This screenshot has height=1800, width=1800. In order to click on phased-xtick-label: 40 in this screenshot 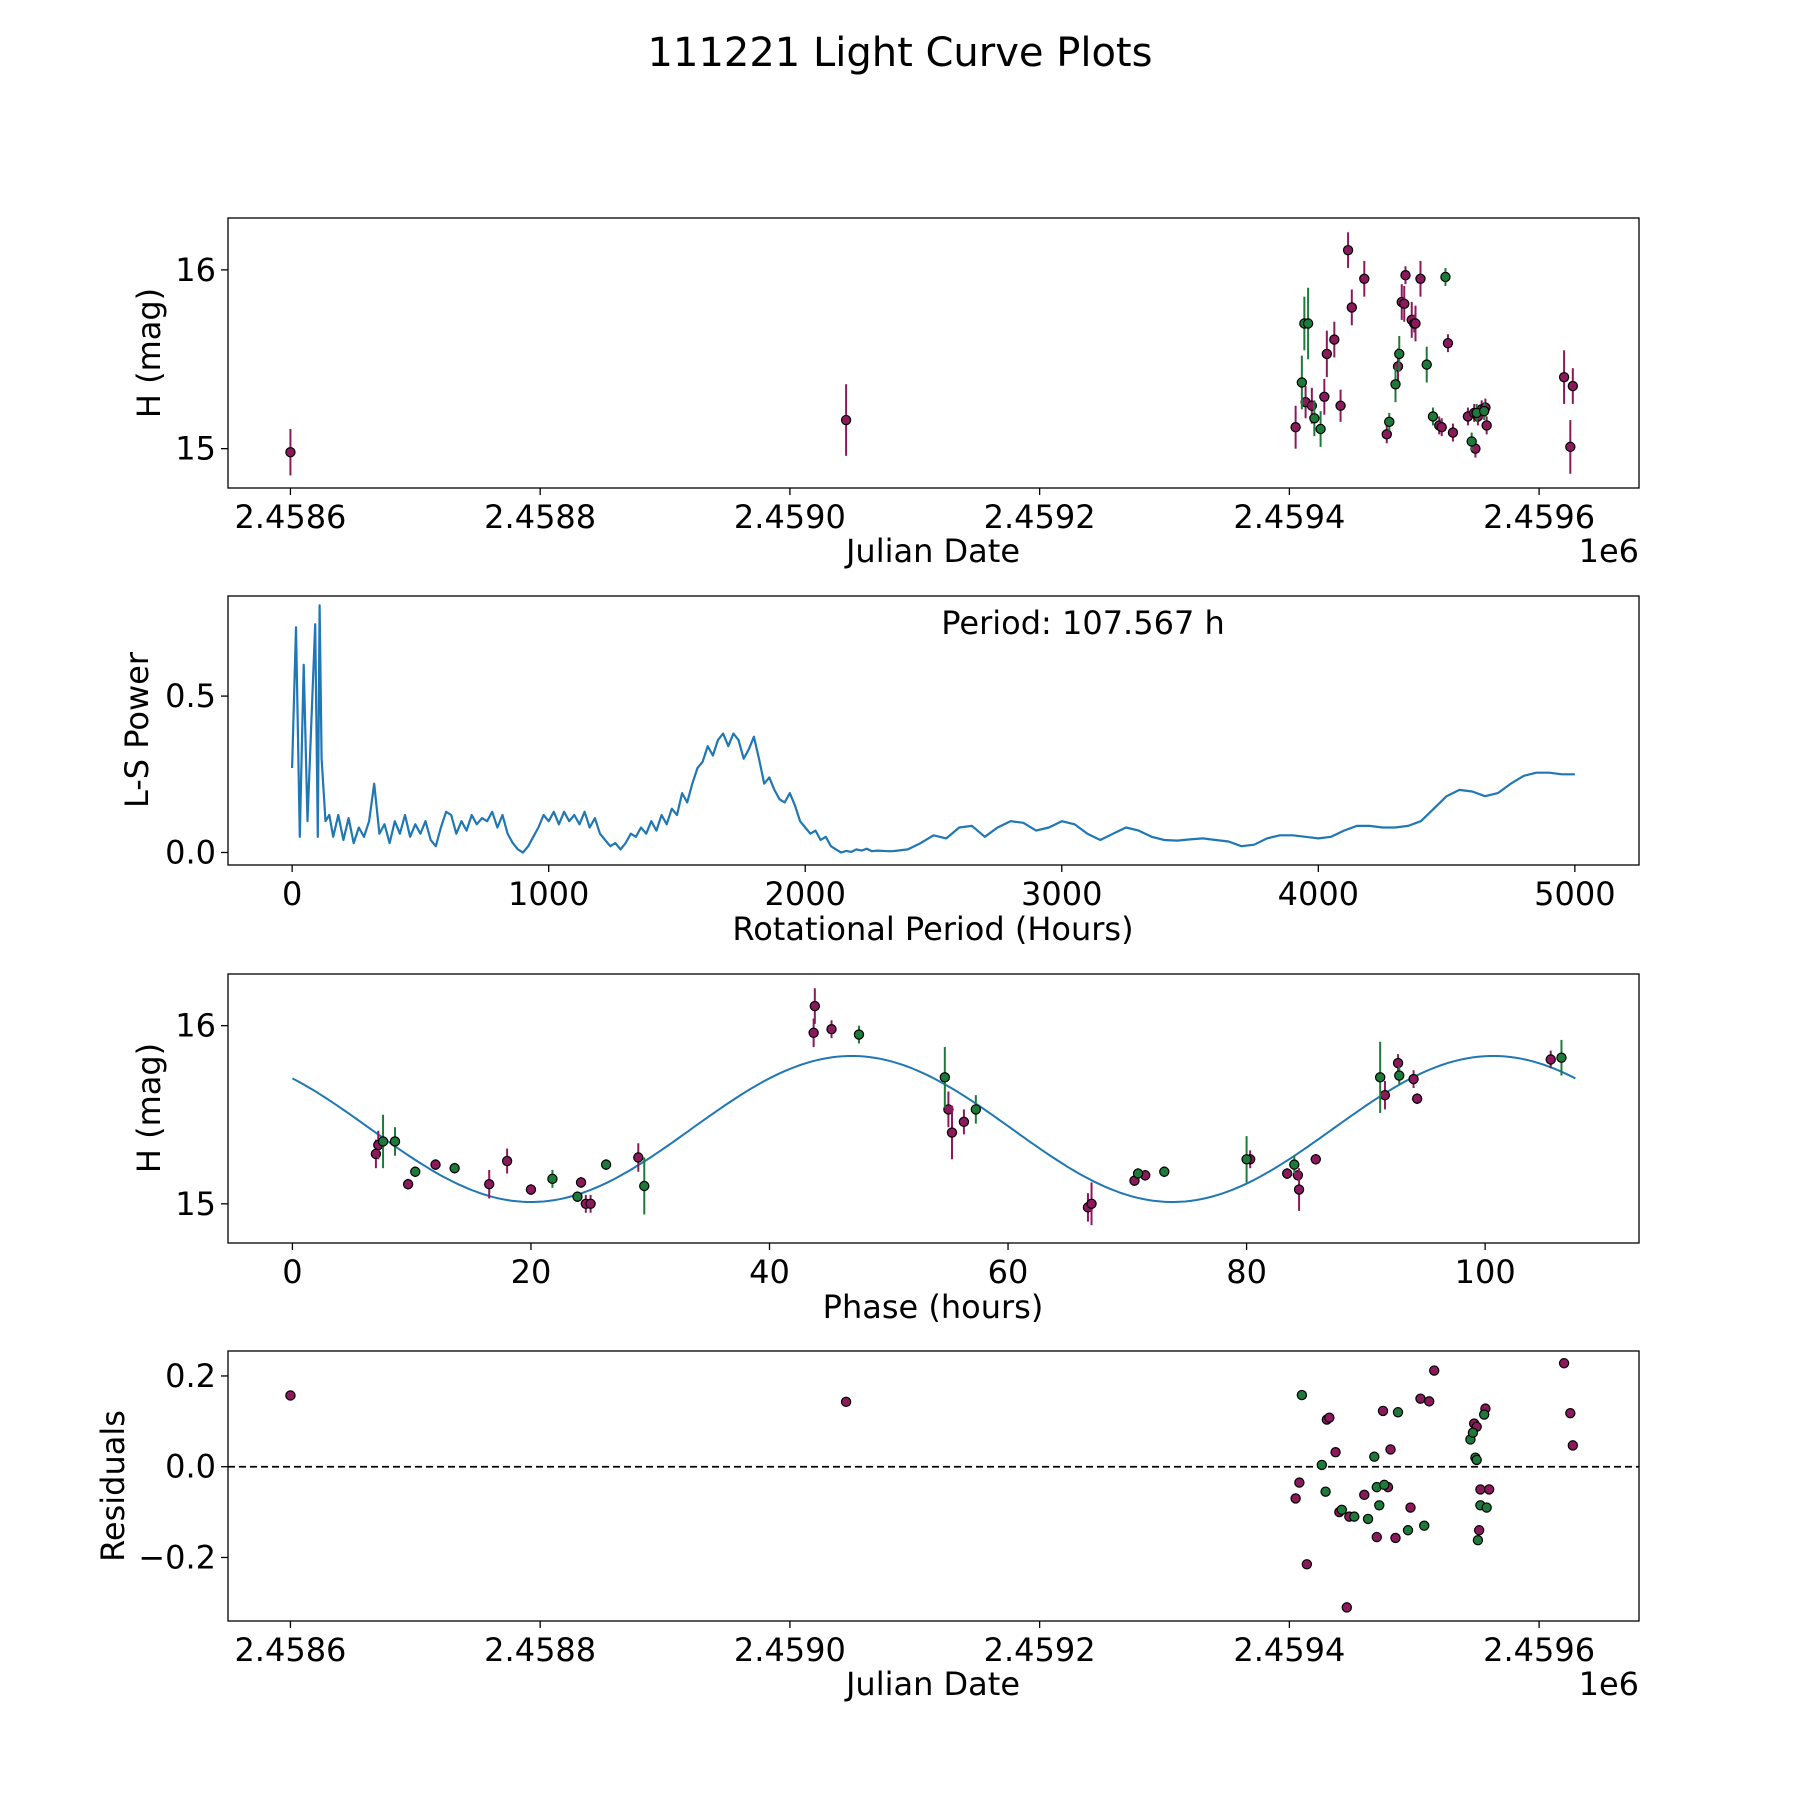, I will do `click(769, 1272)`.